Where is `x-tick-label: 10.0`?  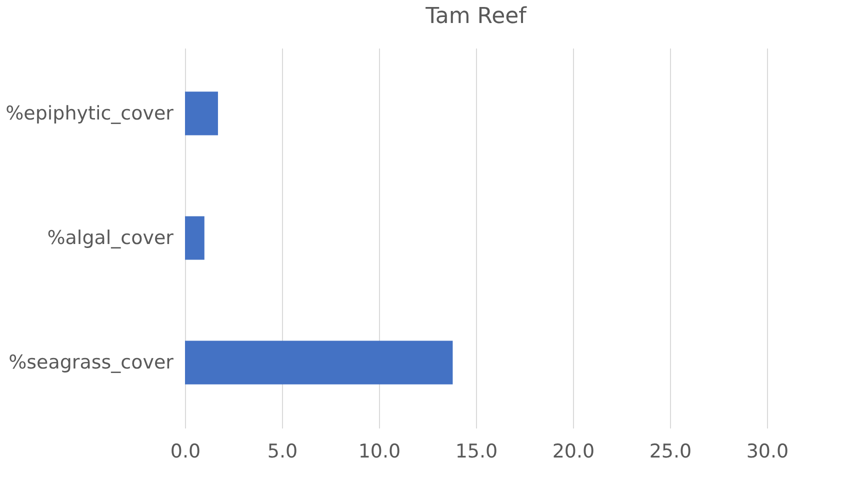 x-tick-label: 10.0 is located at coordinates (379, 451).